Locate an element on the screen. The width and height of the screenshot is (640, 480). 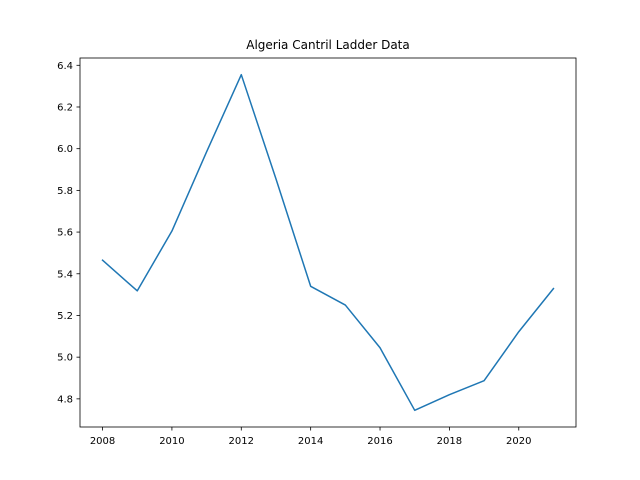
x-axis: 2008 2010 2012 2014 2016 2018 2020 is located at coordinates (310, 437).